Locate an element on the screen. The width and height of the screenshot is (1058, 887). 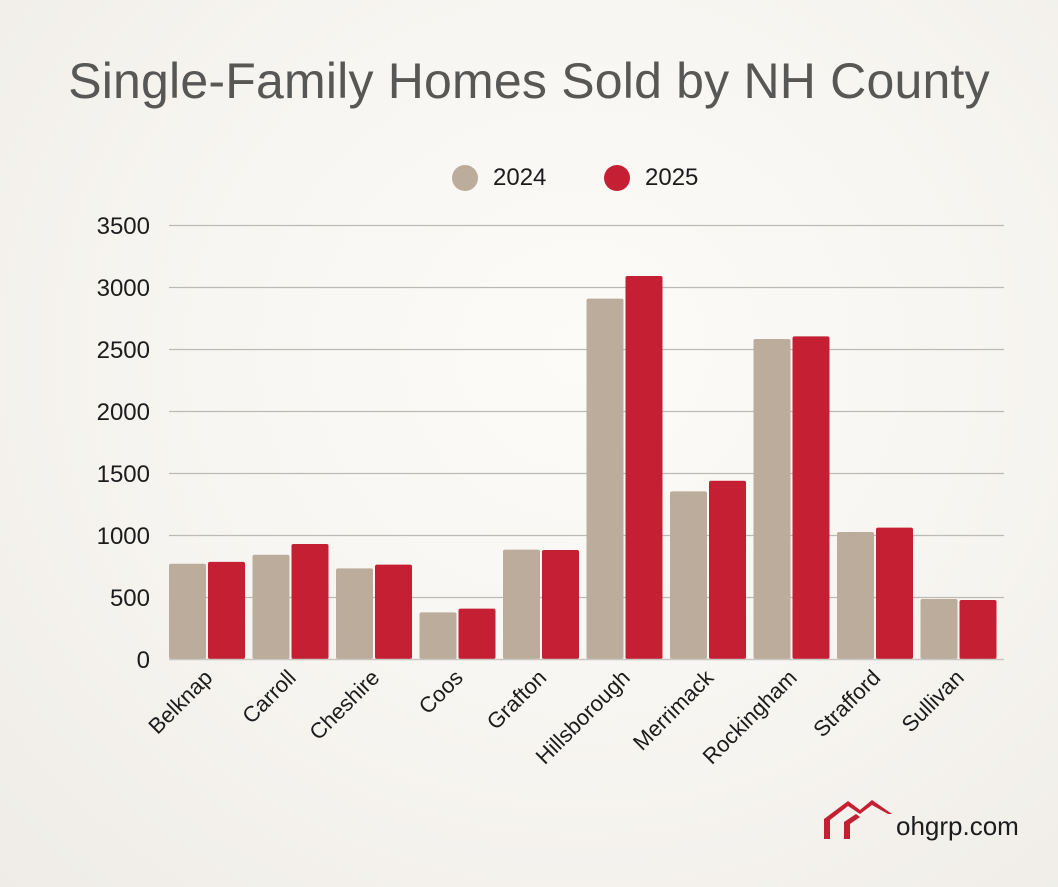
x-tick-label: Cheshire is located at coordinates (344, 705).